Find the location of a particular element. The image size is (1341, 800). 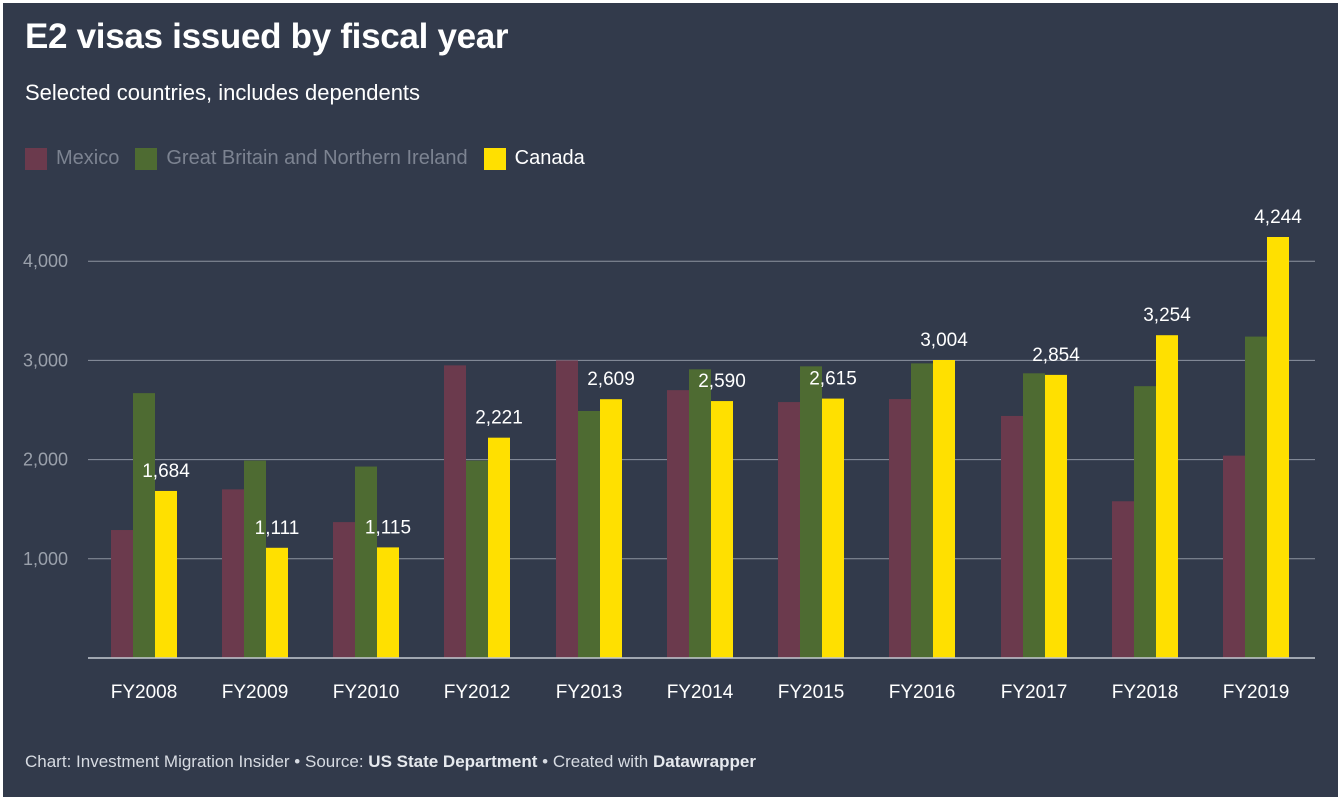

bar-great-britain-FY2008 is located at coordinates (144, 525).